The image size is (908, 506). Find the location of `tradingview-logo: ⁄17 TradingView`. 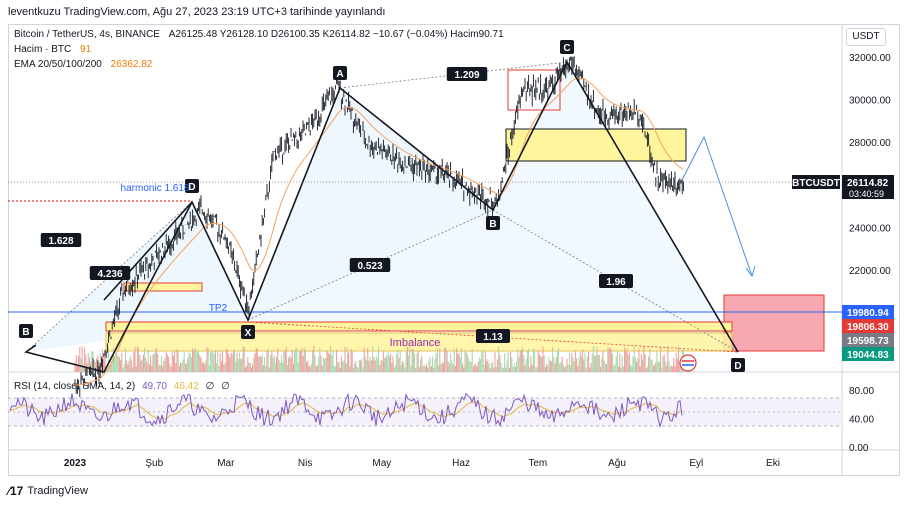

tradingview-logo: ⁄17 TradingView is located at coordinates (48, 491).